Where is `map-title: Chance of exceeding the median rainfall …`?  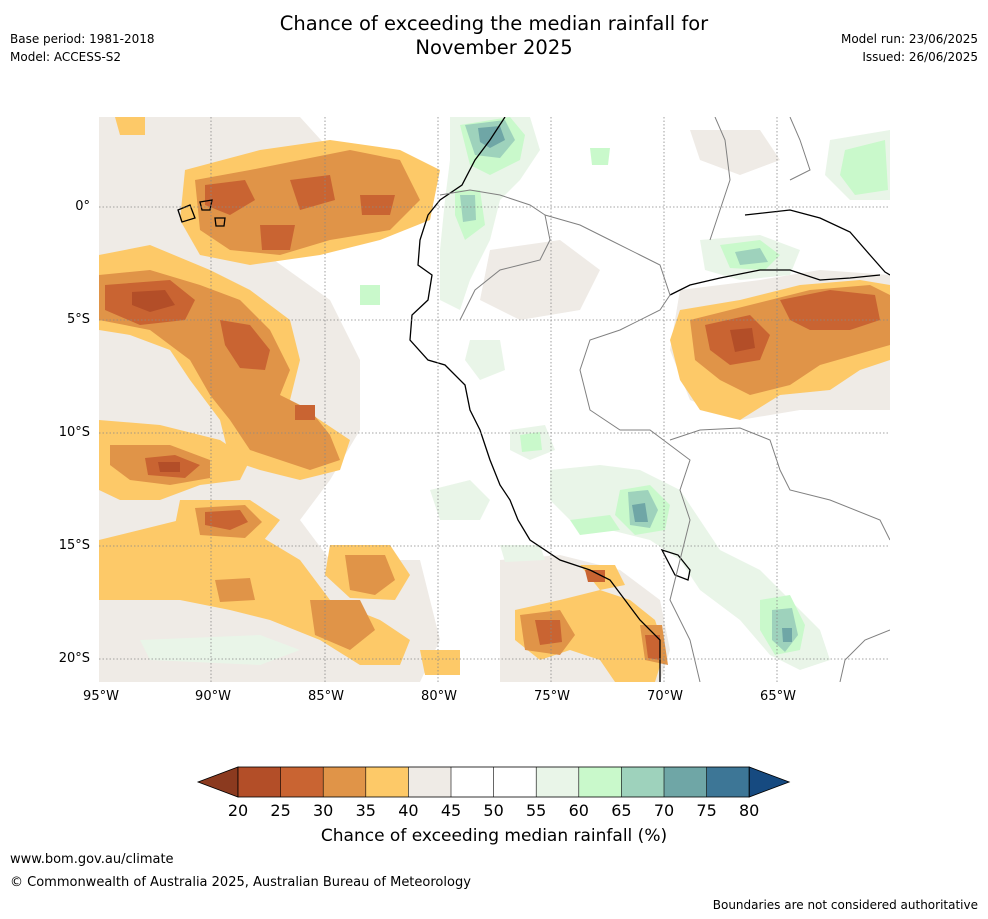 map-title: Chance of exceeding the median rainfall … is located at coordinates (494, 36).